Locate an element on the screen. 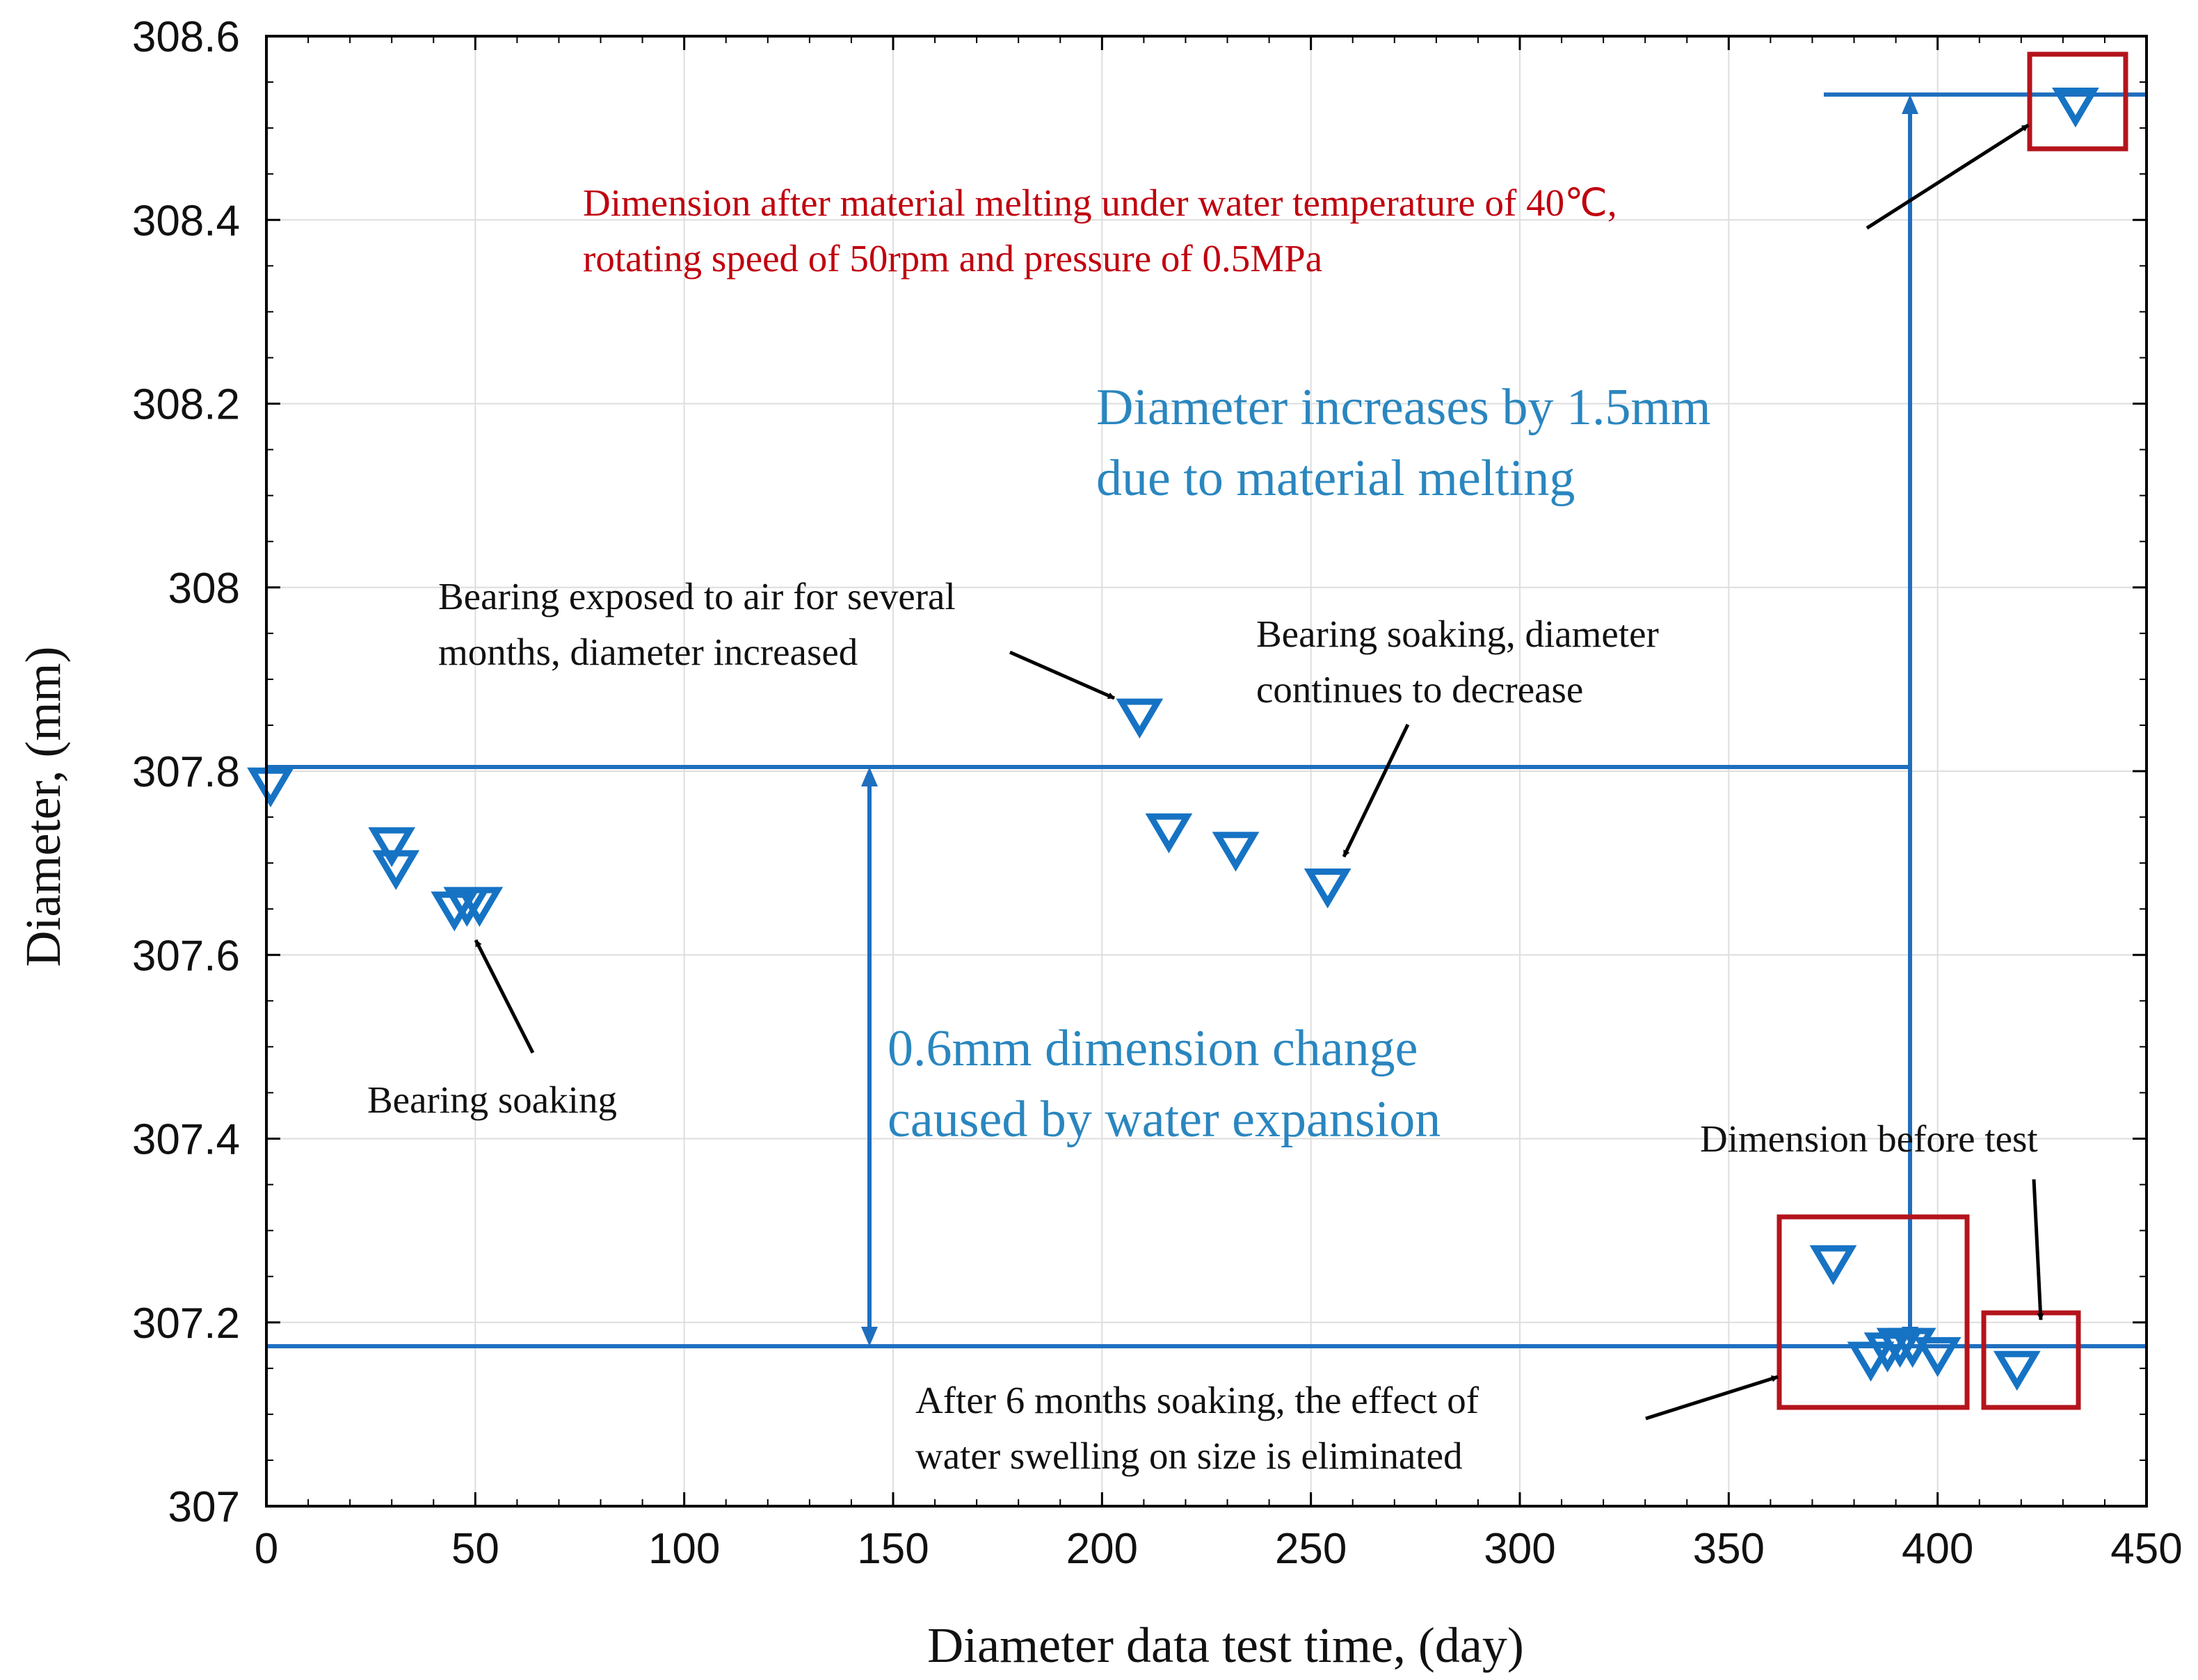 The width and height of the screenshot is (2198, 1680). arrow-bearing-soaking is located at coordinates (505, 996).